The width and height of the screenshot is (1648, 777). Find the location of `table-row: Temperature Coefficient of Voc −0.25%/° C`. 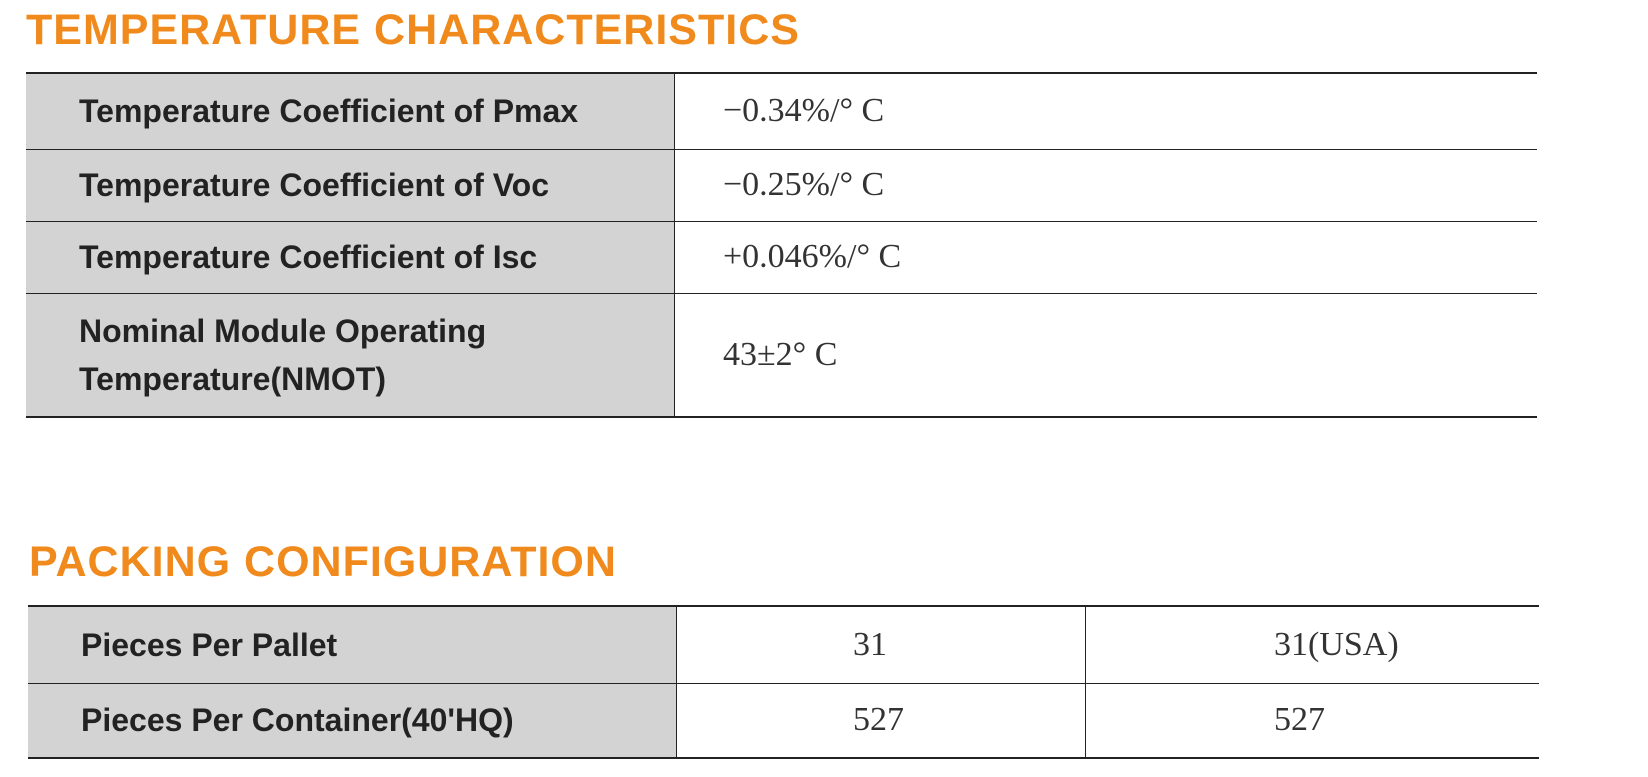

table-row: Temperature Coefficient of Voc −0.25%/° C is located at coordinates (781, 184).